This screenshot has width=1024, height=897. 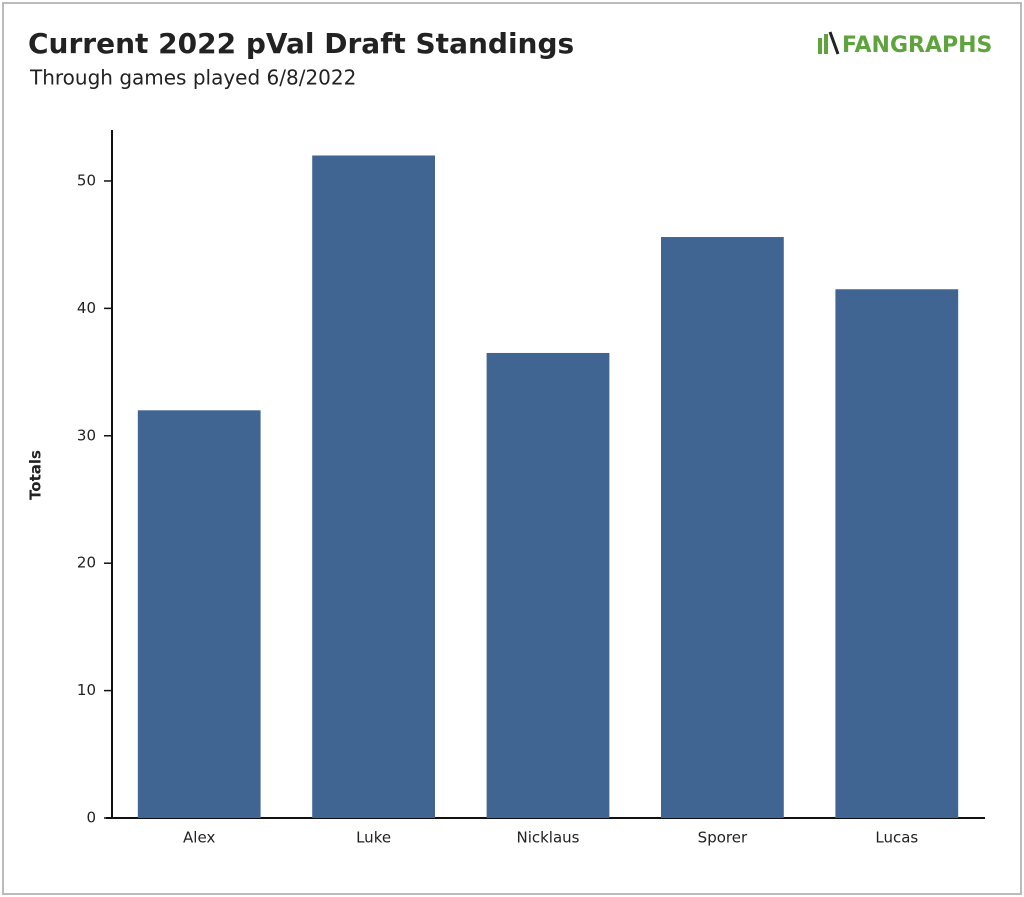 I want to click on y-axis-label: Totals, so click(x=36, y=475).